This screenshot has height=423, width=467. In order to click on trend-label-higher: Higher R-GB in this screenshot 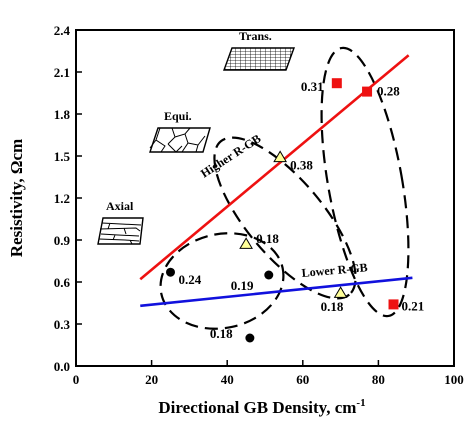, I will do `click(230, 155)`.